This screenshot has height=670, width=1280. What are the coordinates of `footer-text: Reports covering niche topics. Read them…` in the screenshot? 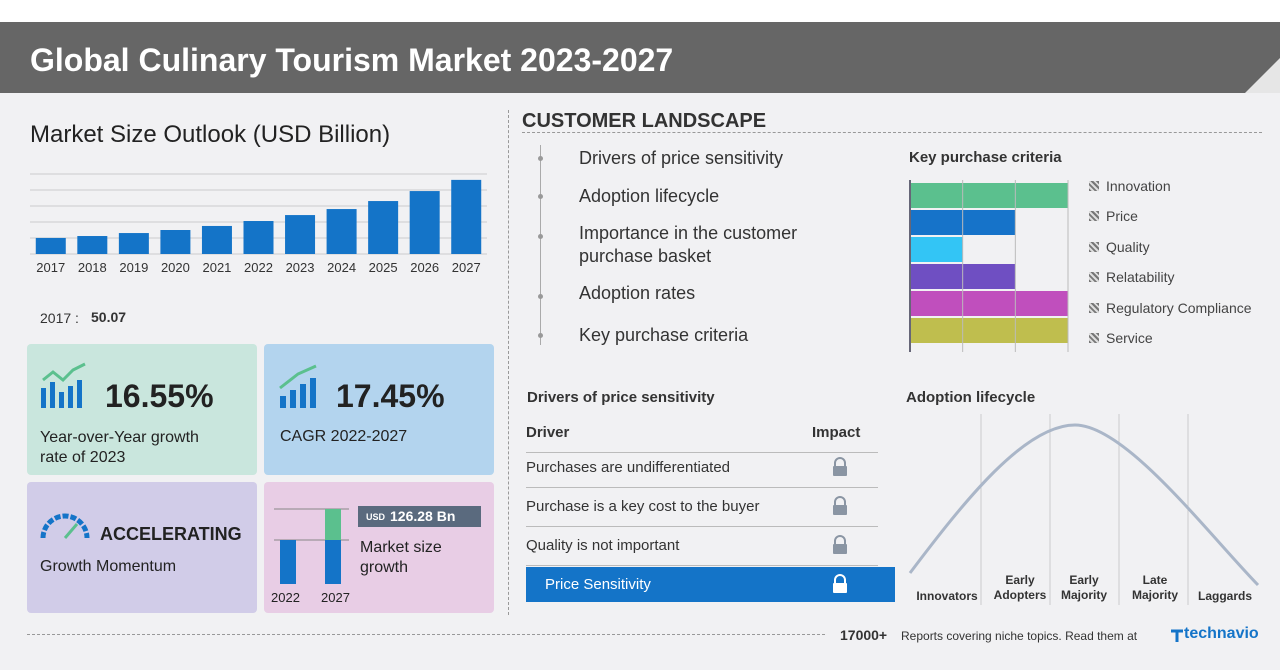 It's located at (1019, 636).